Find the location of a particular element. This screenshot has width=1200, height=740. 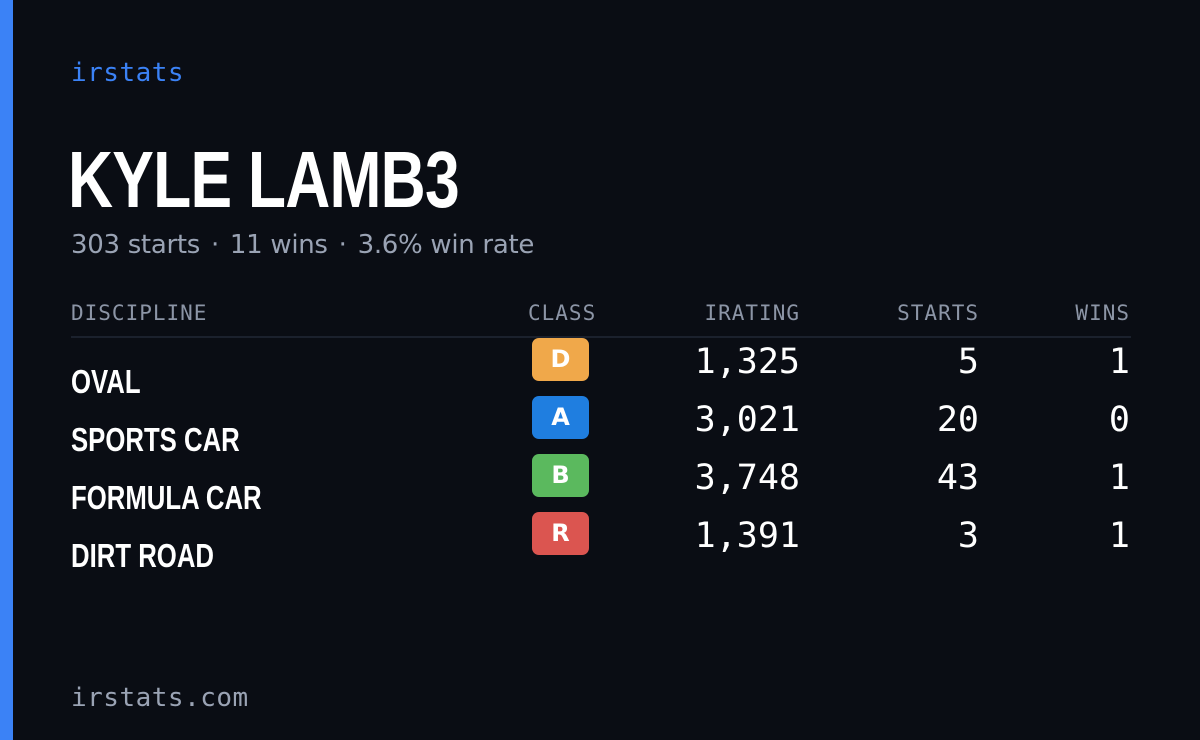

brand-logo: irstats is located at coordinates (128, 73).